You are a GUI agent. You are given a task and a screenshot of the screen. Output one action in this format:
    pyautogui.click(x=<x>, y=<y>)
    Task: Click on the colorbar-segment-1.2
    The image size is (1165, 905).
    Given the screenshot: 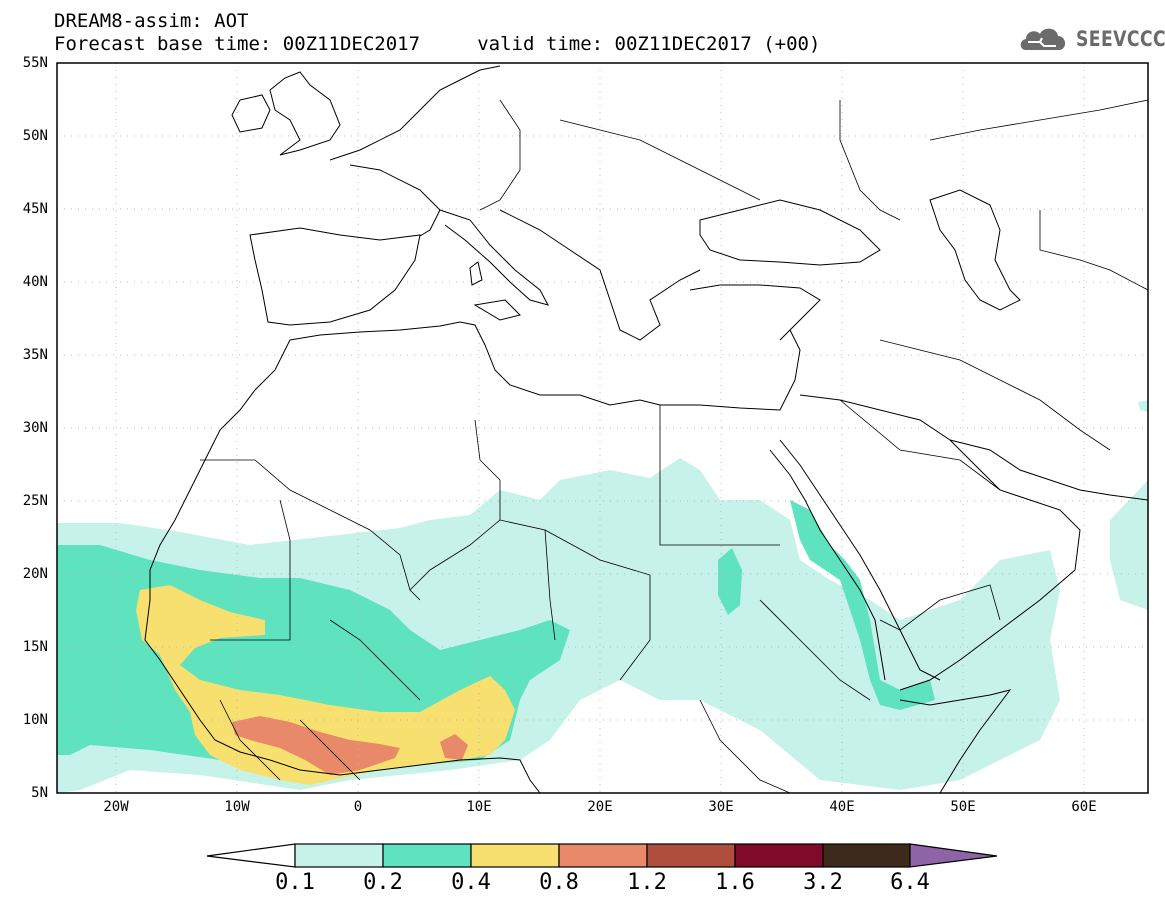 What is the action you would take?
    pyautogui.click(x=691, y=855)
    